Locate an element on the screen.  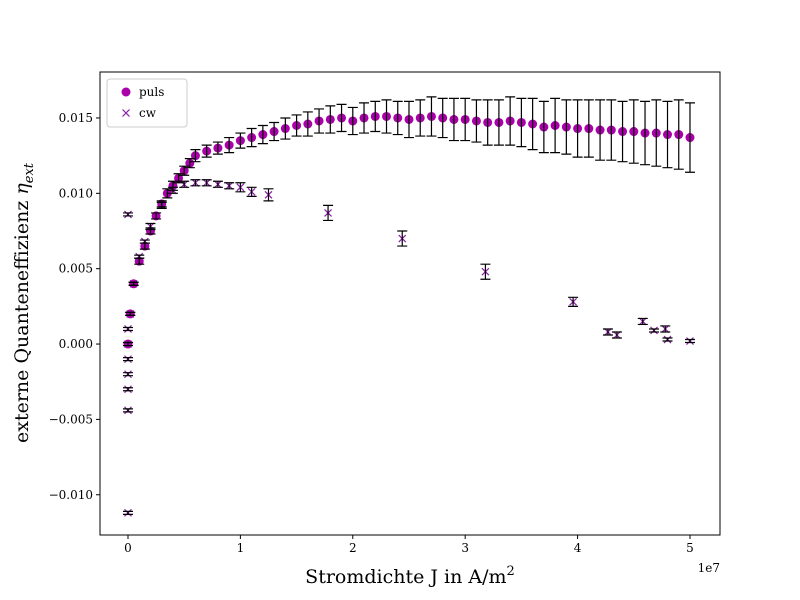
y-axis-label: externe Quanteneffizienz ηext is located at coordinates (24, 302).